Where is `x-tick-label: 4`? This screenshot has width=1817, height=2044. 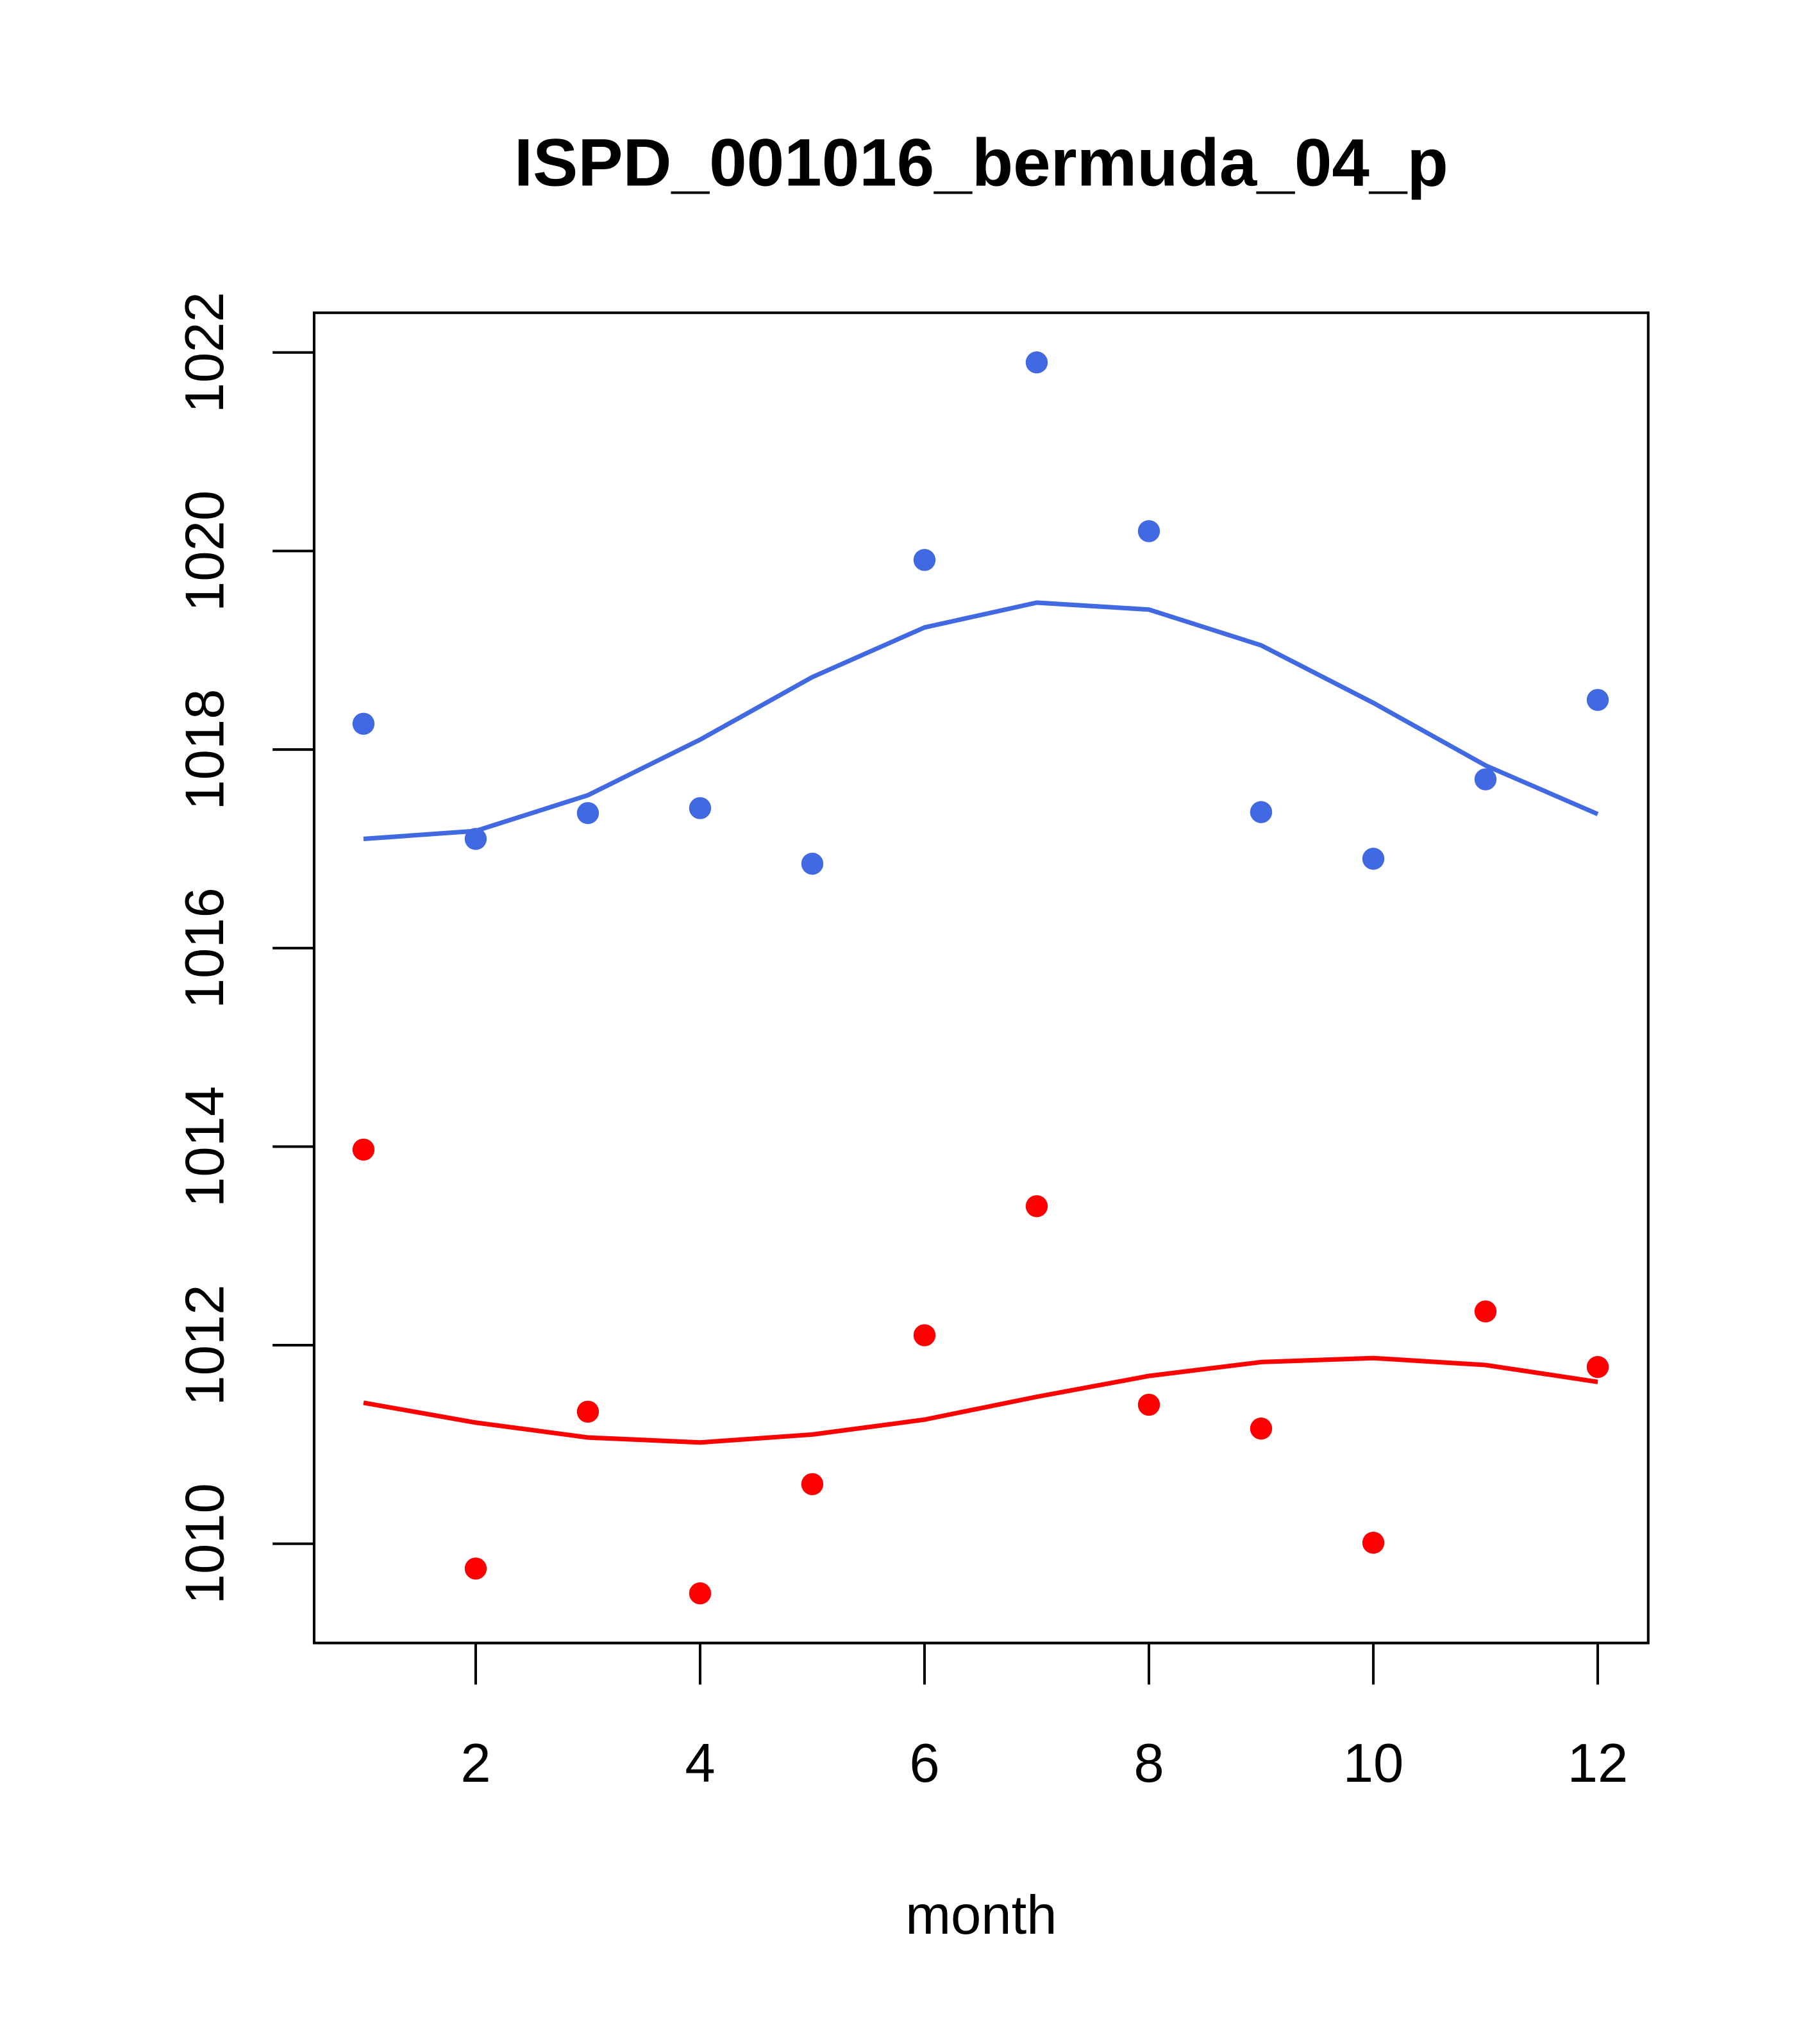
x-tick-label: 4 is located at coordinates (700, 1764).